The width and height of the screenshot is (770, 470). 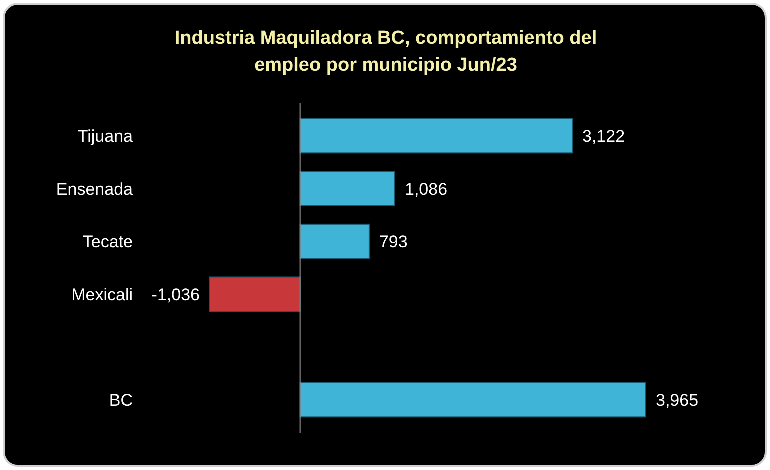 What do you see at coordinates (393, 242) in the screenshot?
I see `data-label: 793` at bounding box center [393, 242].